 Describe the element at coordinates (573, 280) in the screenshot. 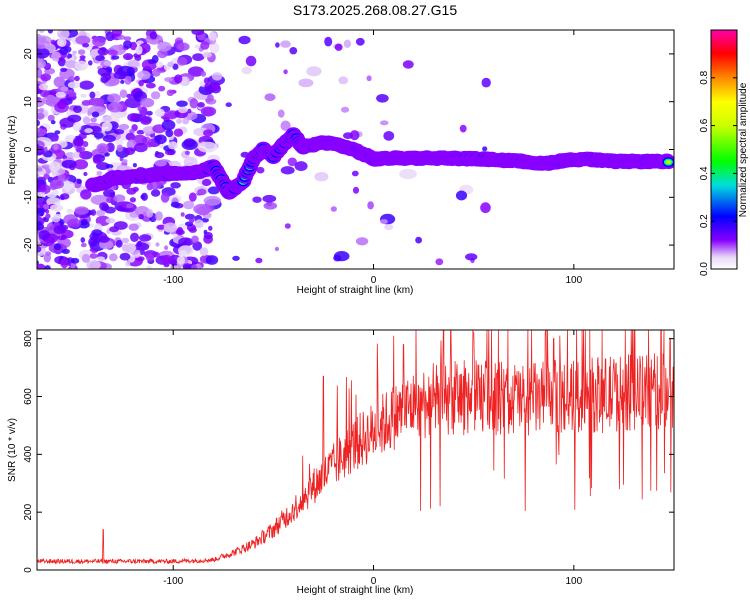

I see `x-tick-label: 100` at that location.